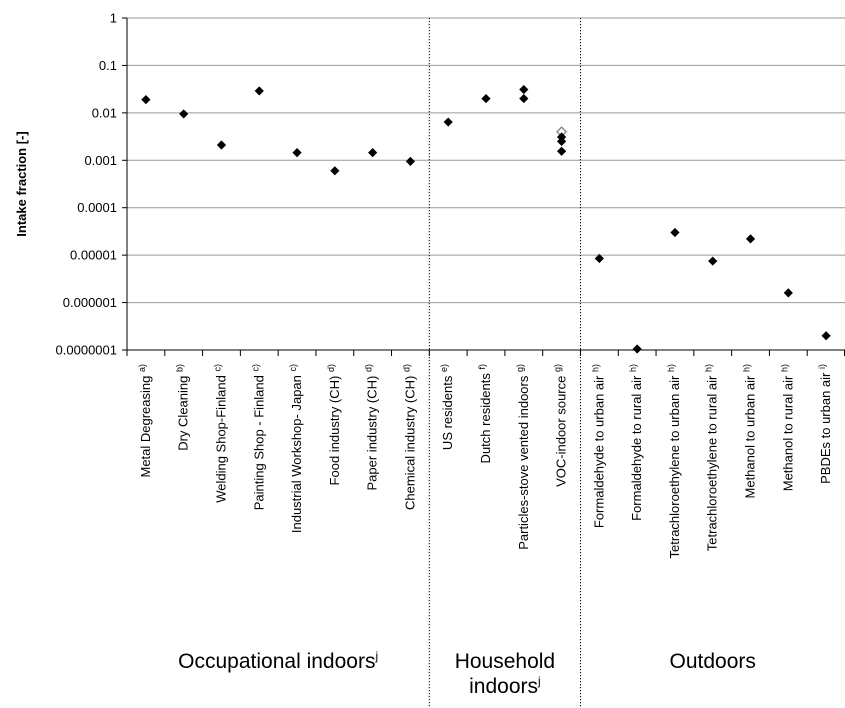 The width and height of the screenshot is (845, 708). Describe the element at coordinates (822, 366) in the screenshot. I see `category-note: i)` at that location.